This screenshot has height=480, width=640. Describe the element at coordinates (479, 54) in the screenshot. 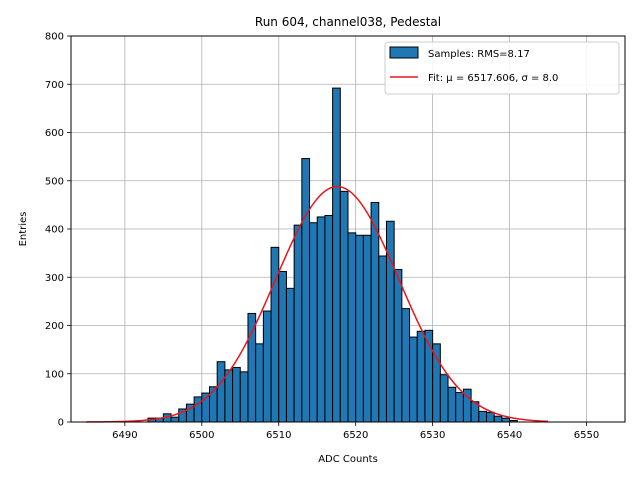

I see `legend-samples-label: Samples: RMS=8.17` at that location.